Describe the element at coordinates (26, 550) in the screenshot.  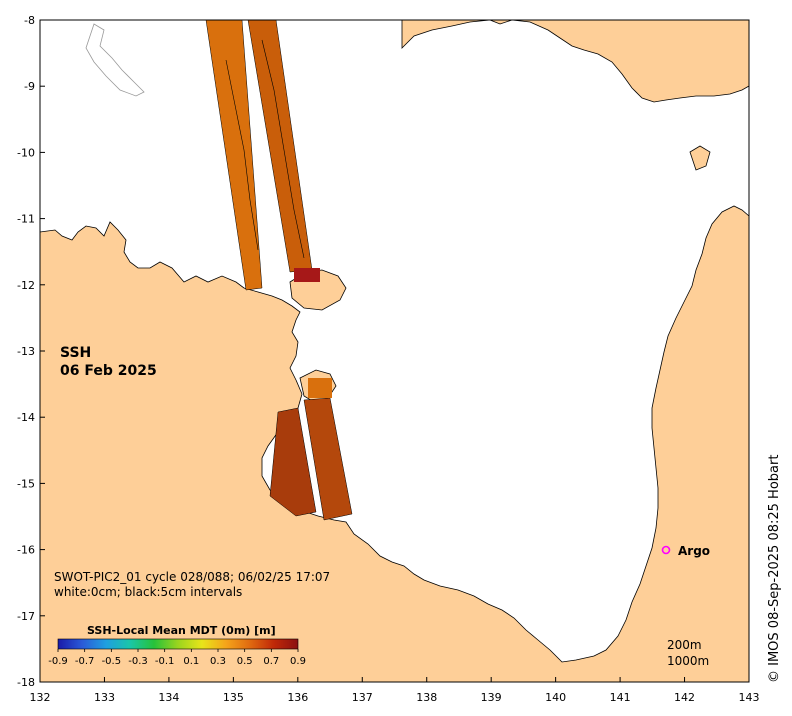
I see `y-tick-label: -16` at that location.